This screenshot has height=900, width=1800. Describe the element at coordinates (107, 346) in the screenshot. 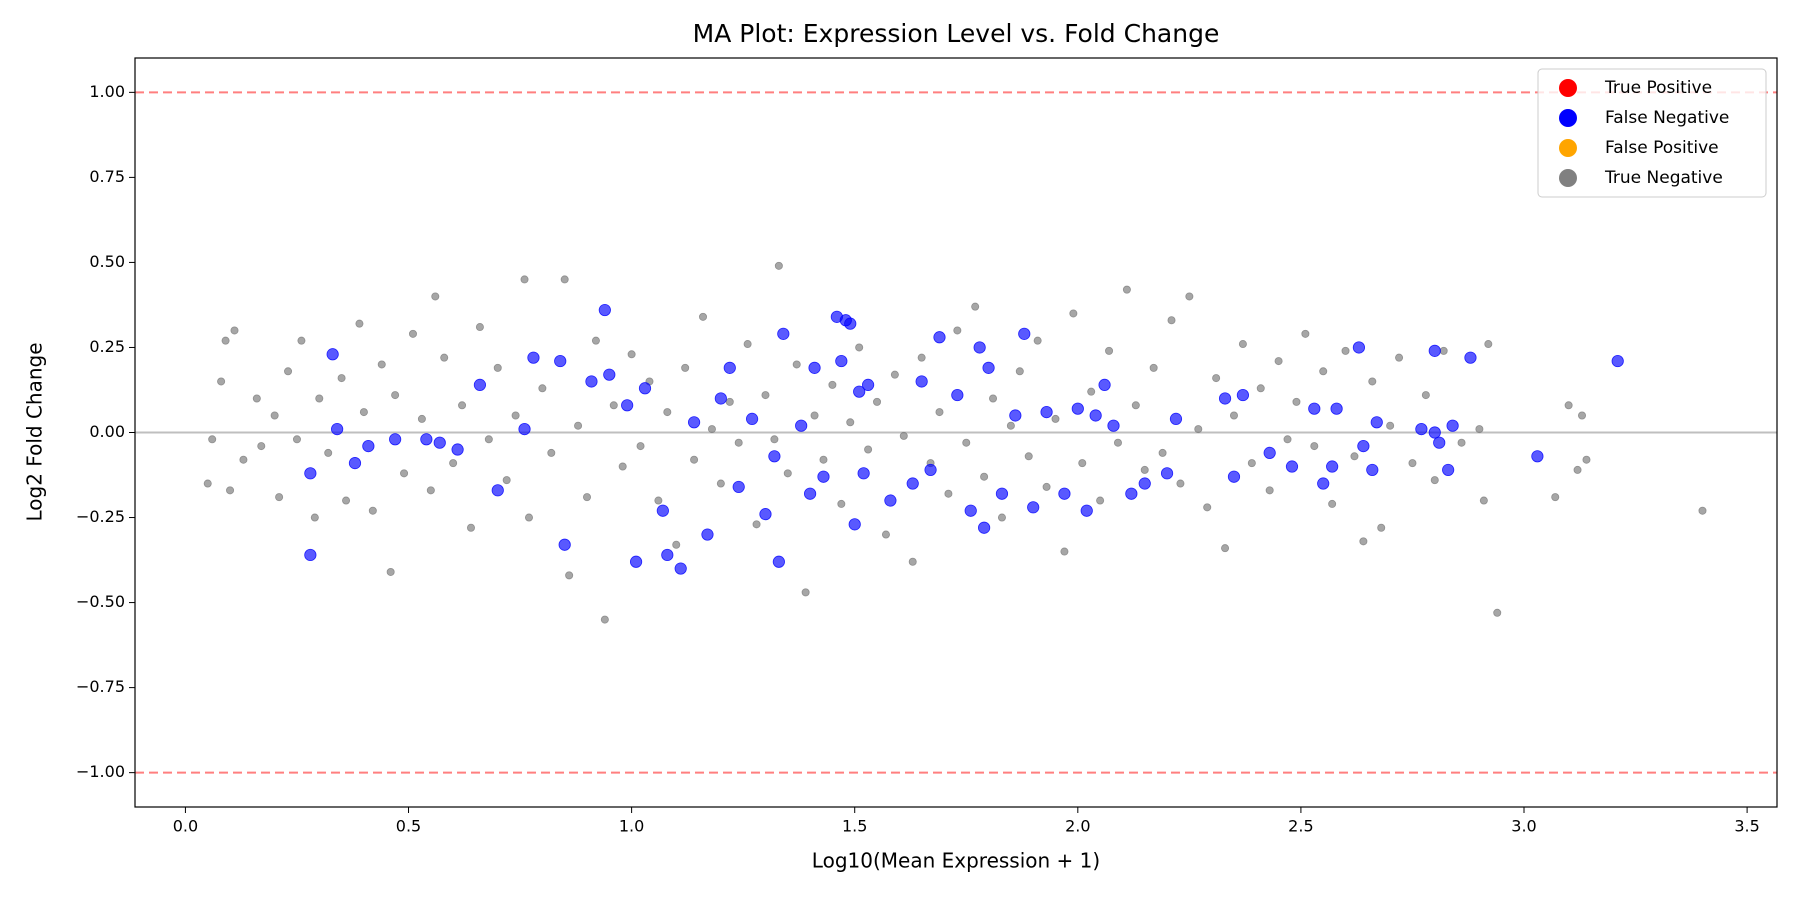

I see `y-tick-label: 0.25` at that location.